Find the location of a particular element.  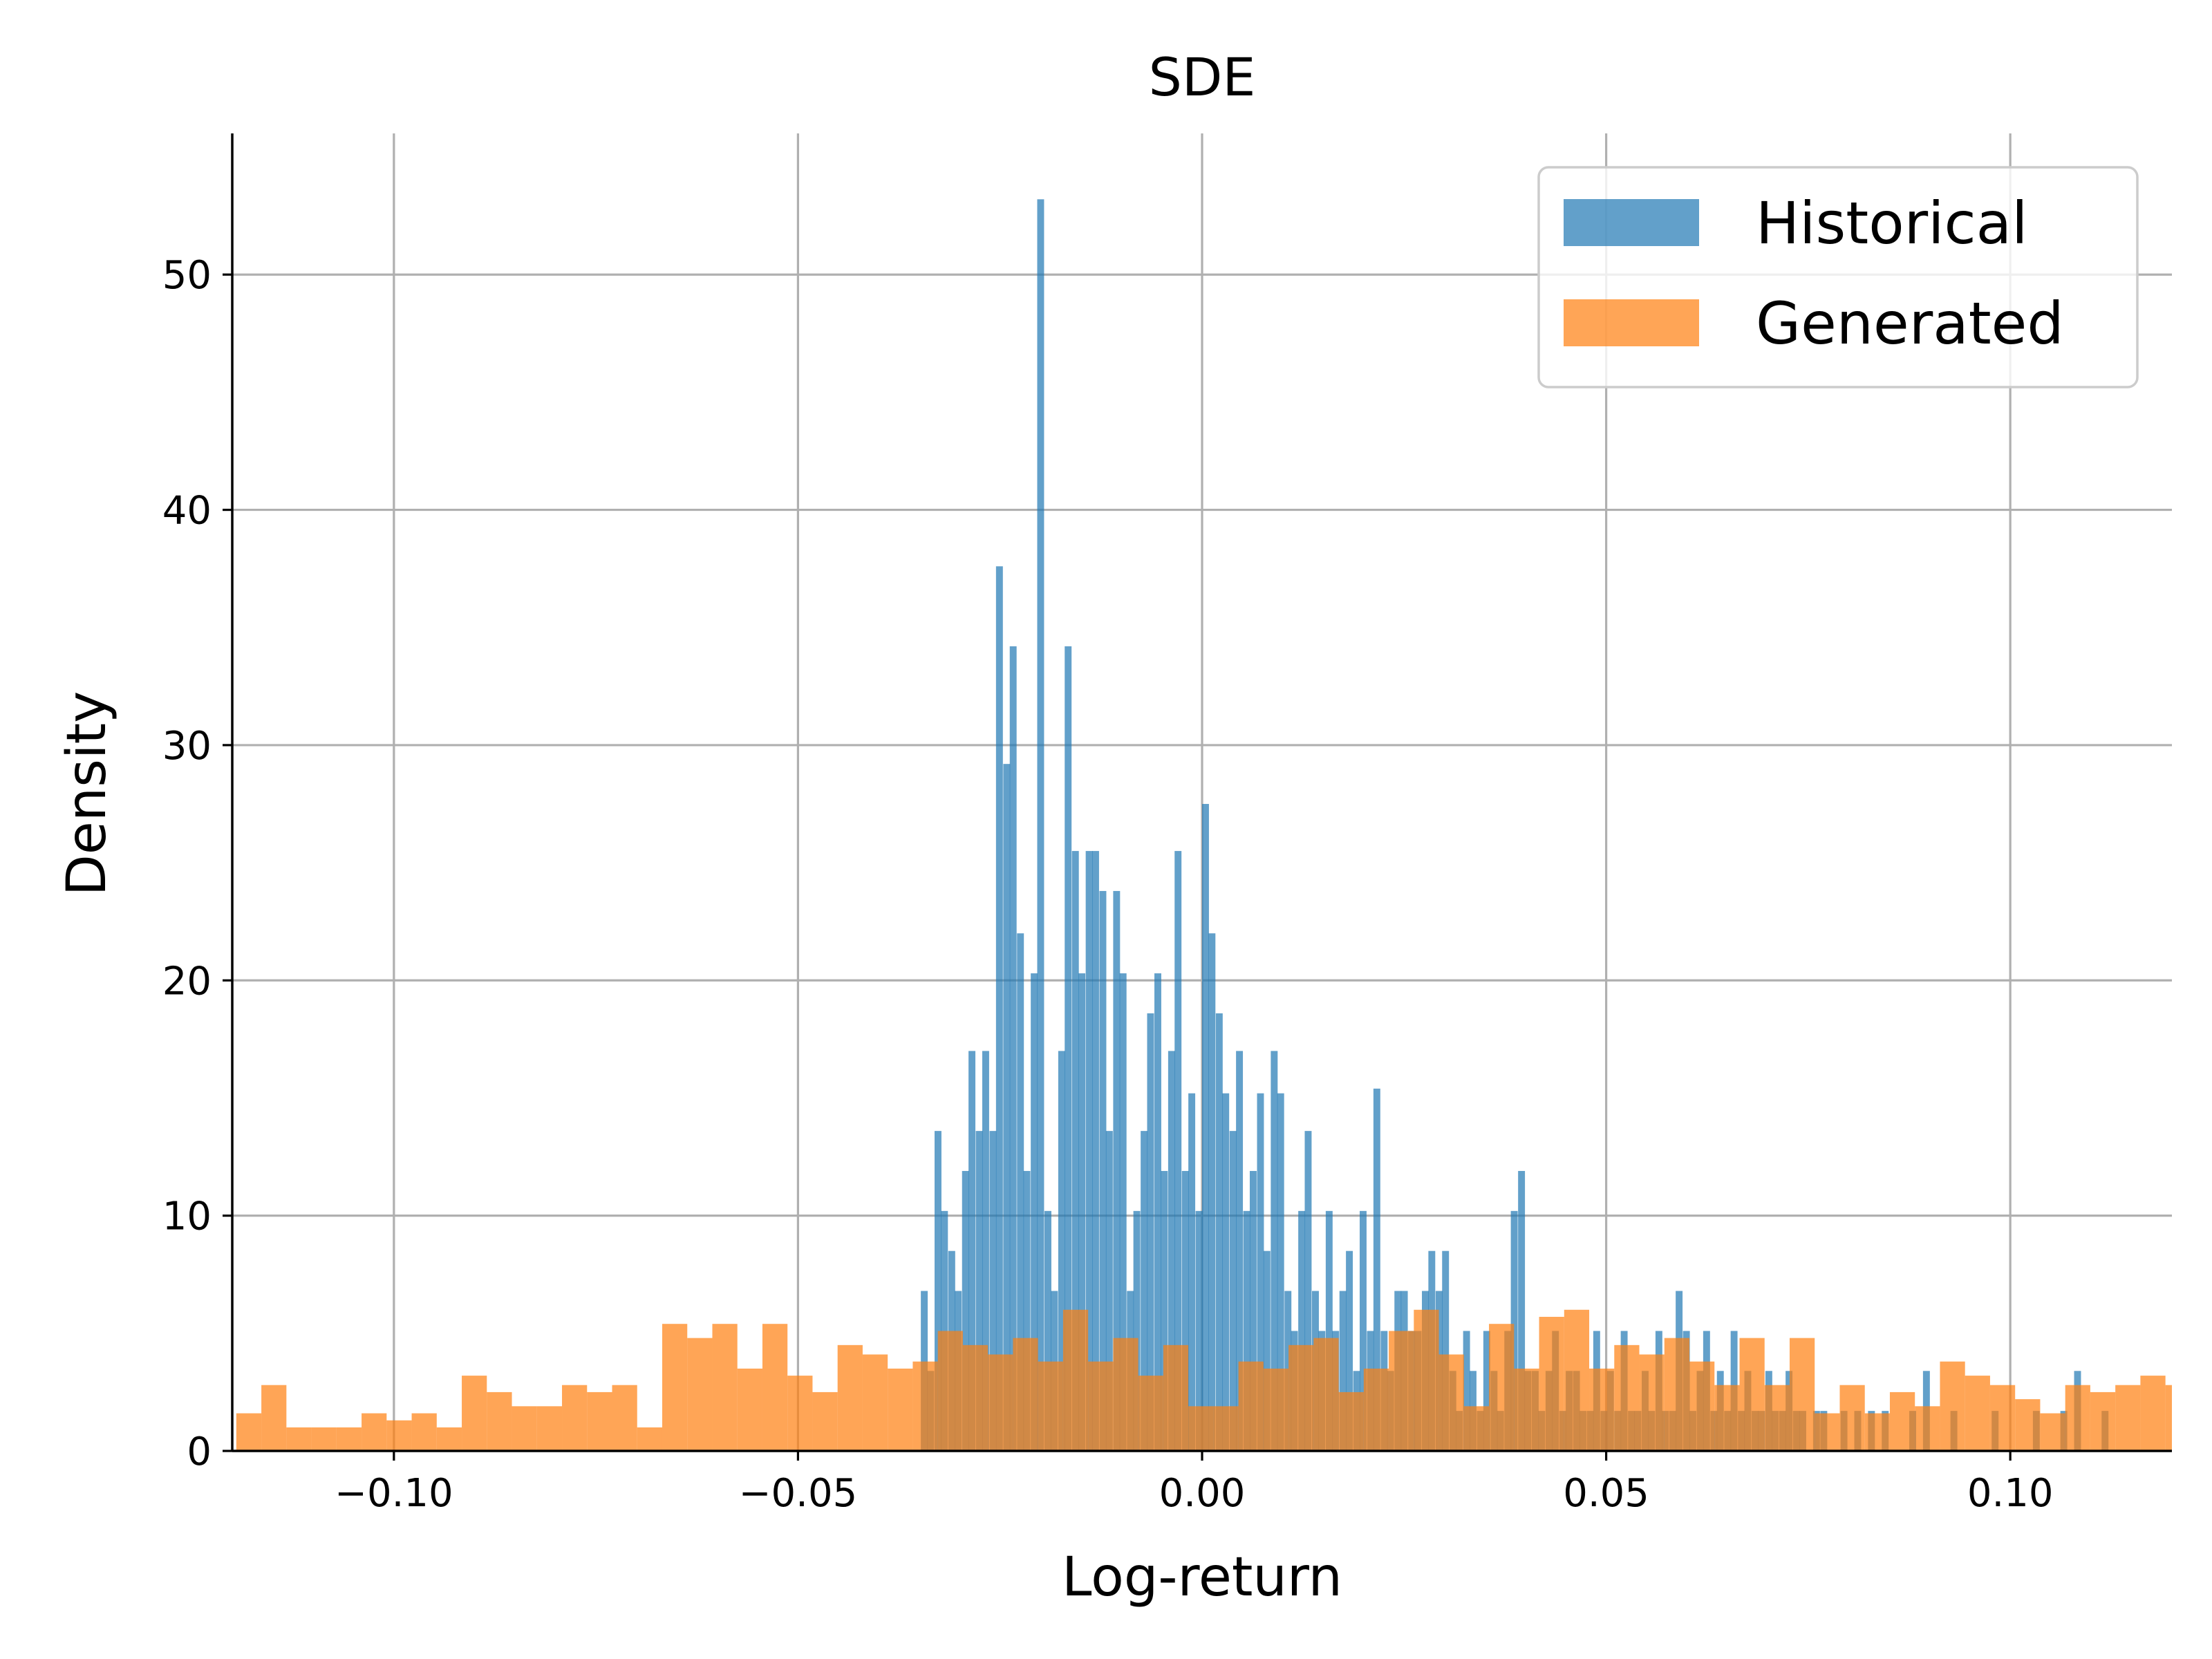

x-ticks: −0.10 −0.05 0.00 0.05 0.10 is located at coordinates (1194, 1483).